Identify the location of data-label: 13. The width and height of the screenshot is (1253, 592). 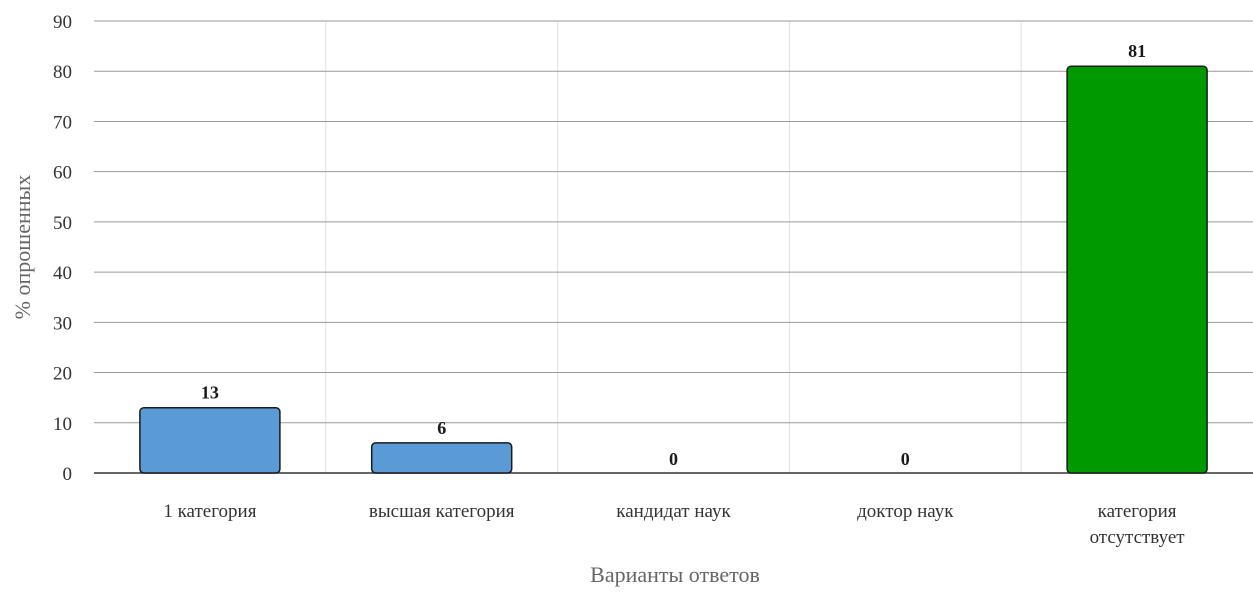
(210, 393).